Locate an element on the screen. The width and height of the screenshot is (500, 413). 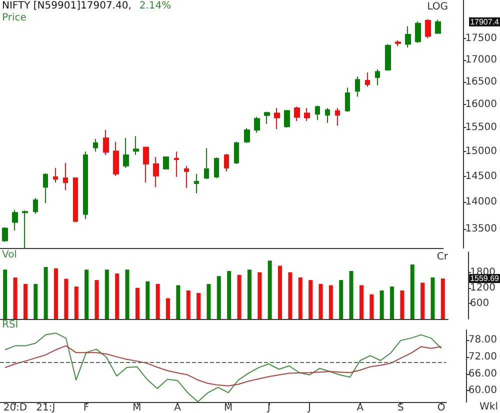
y-tick-label: 14000 is located at coordinates (481, 202).